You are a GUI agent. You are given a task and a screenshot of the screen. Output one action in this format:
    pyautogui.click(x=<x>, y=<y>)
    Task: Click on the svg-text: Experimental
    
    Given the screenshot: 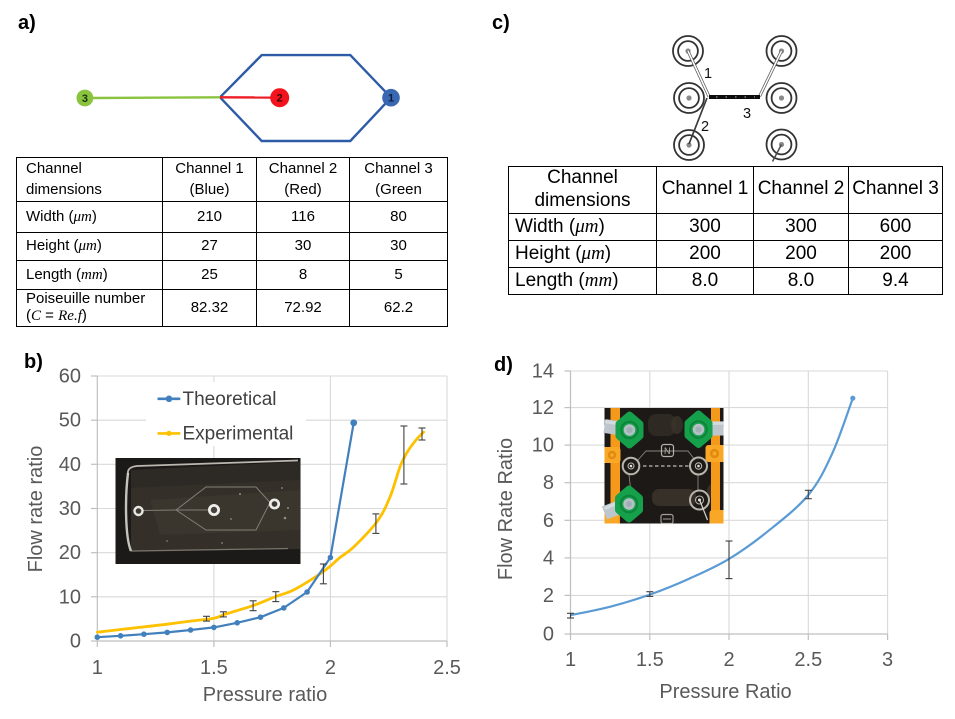 What is the action you would take?
    pyautogui.click(x=238, y=434)
    